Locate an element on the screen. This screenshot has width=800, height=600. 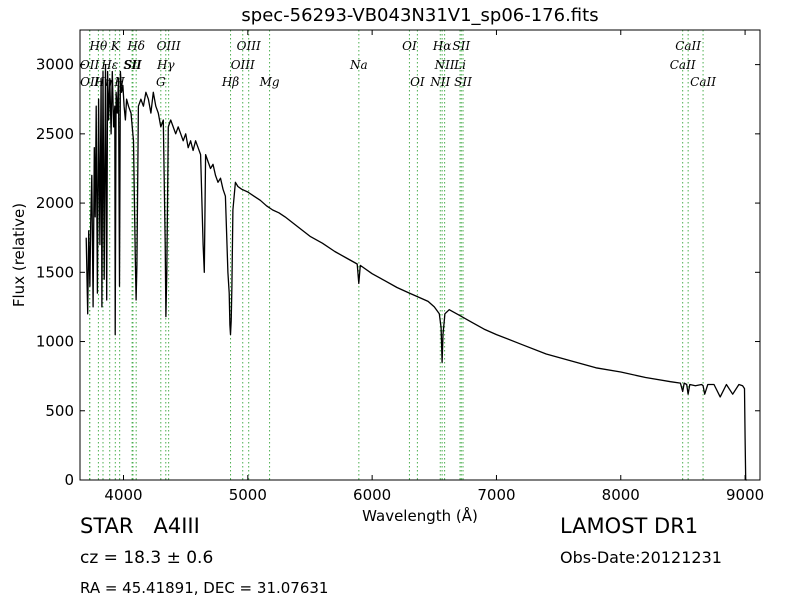
line-marker-label: Na is located at coordinates (358, 65).